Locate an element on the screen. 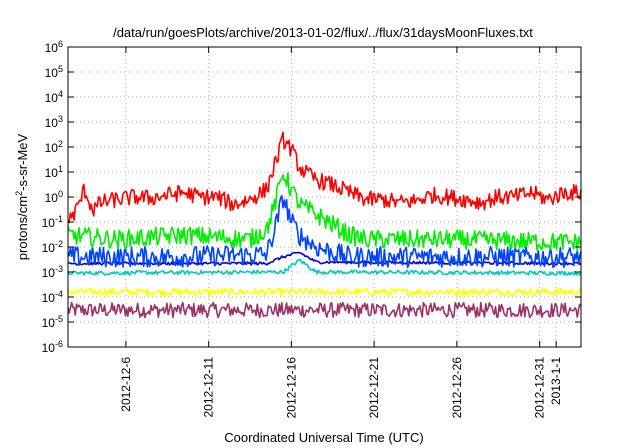  y-tick-label: 10⁻³ is located at coordinates (52, 272).